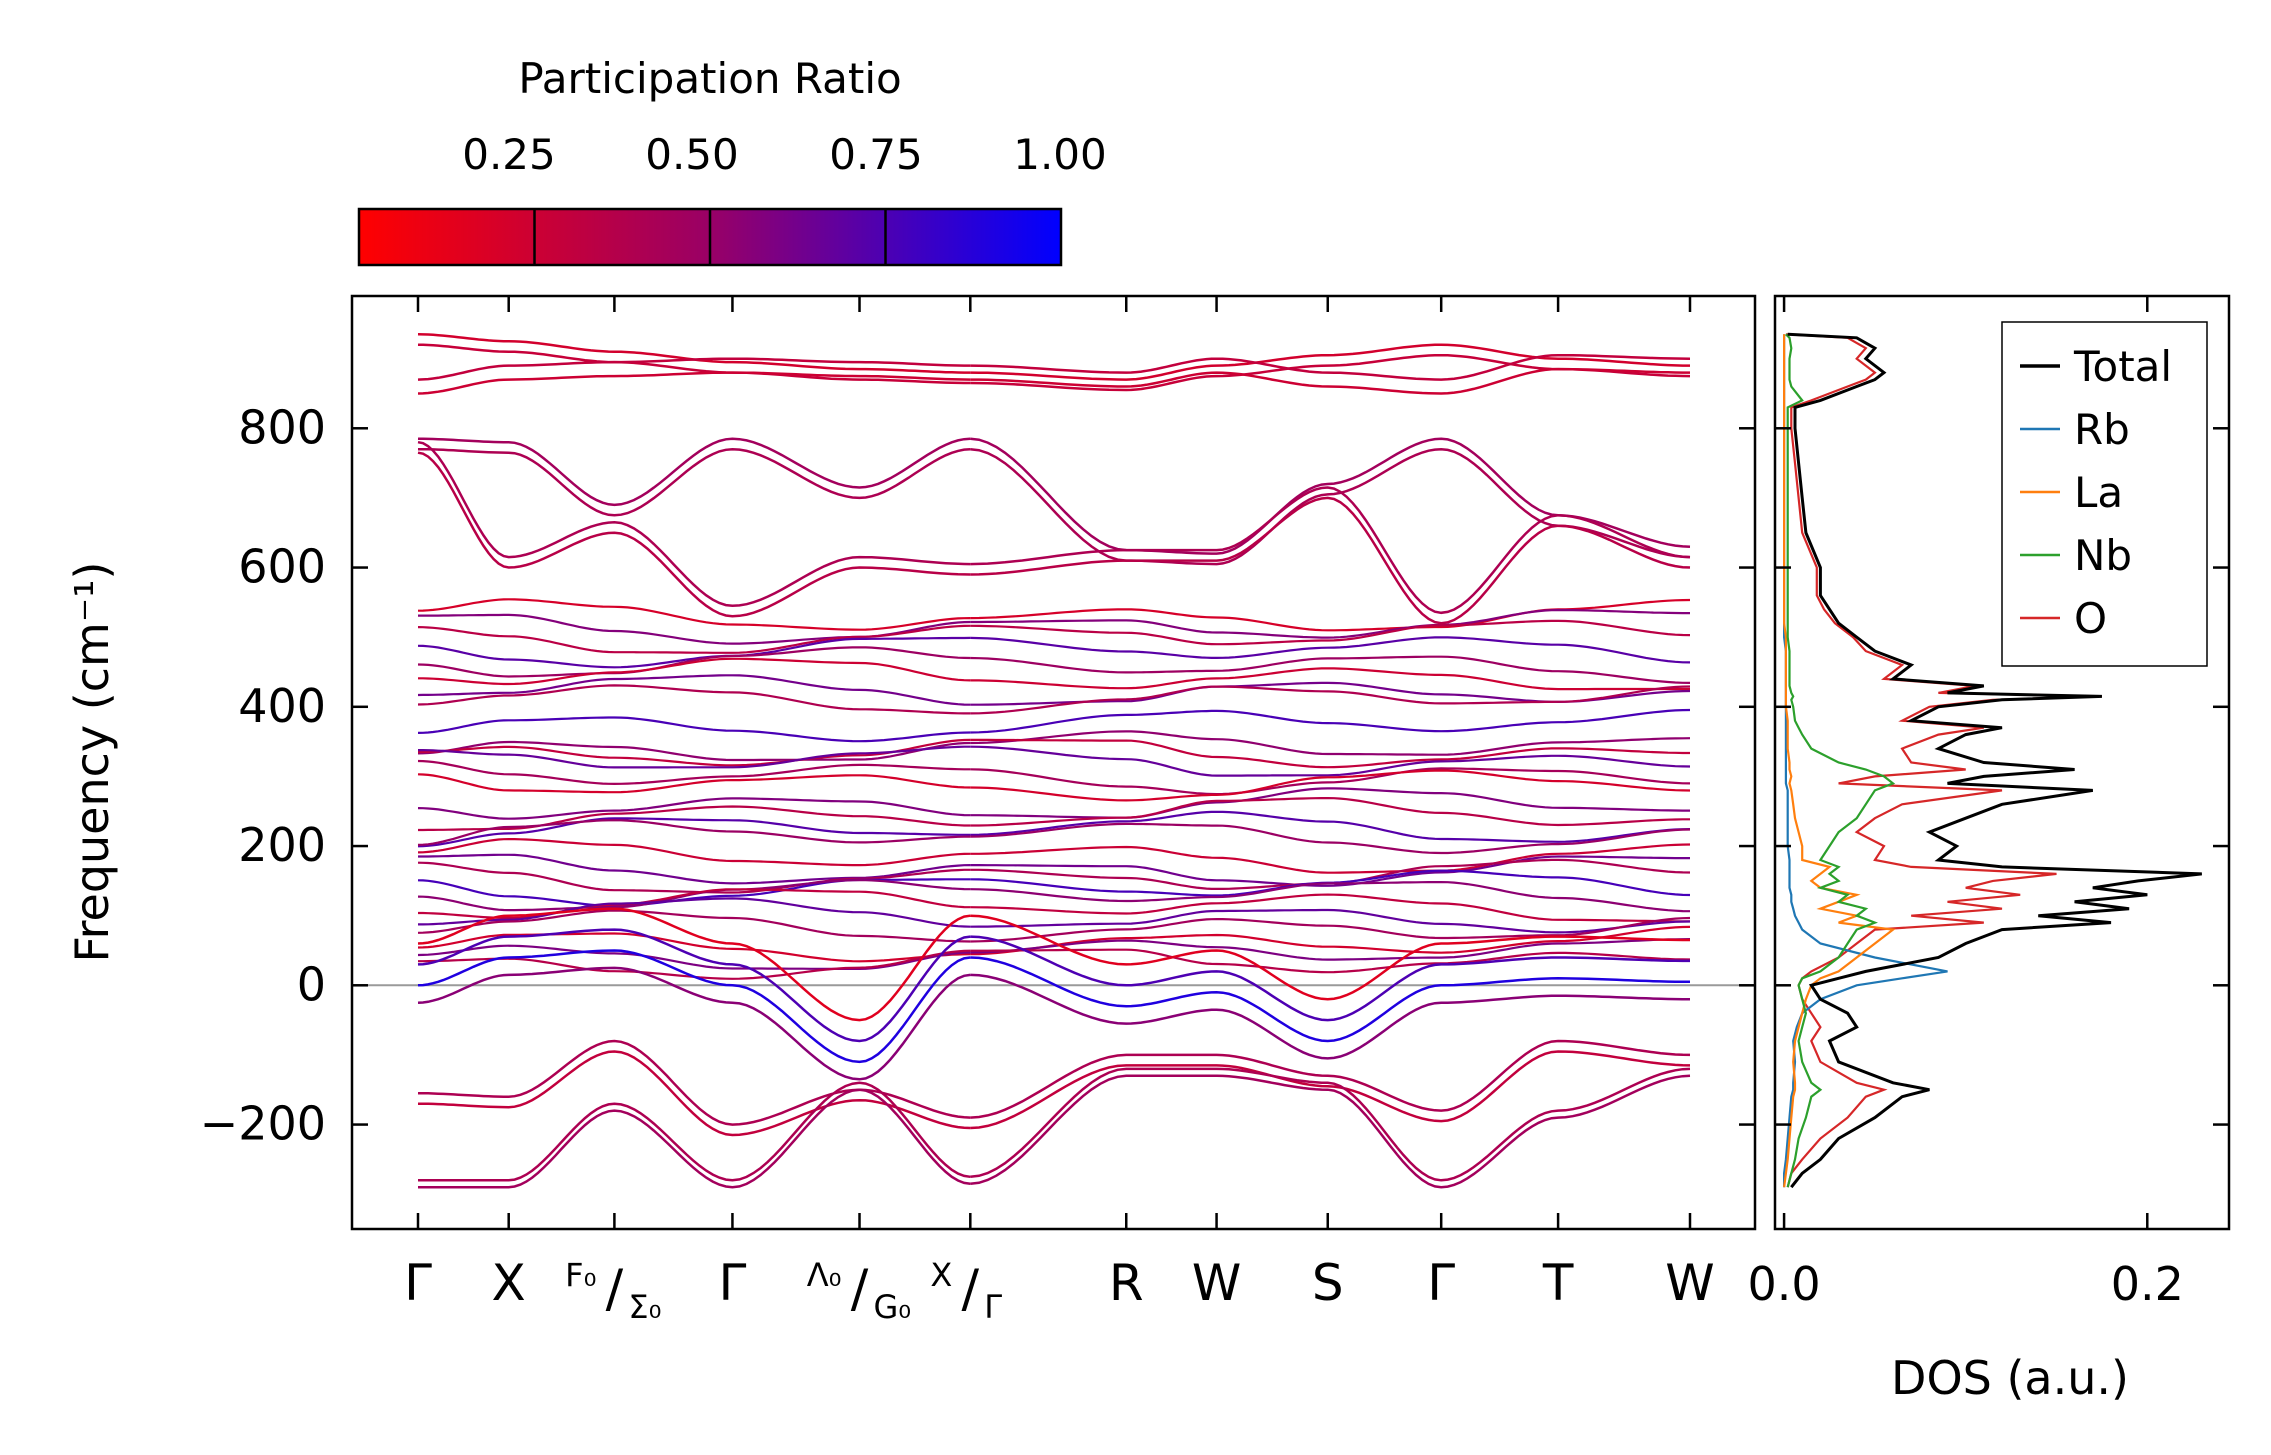  I want to click on legend-label: Total, so click(2122, 366).